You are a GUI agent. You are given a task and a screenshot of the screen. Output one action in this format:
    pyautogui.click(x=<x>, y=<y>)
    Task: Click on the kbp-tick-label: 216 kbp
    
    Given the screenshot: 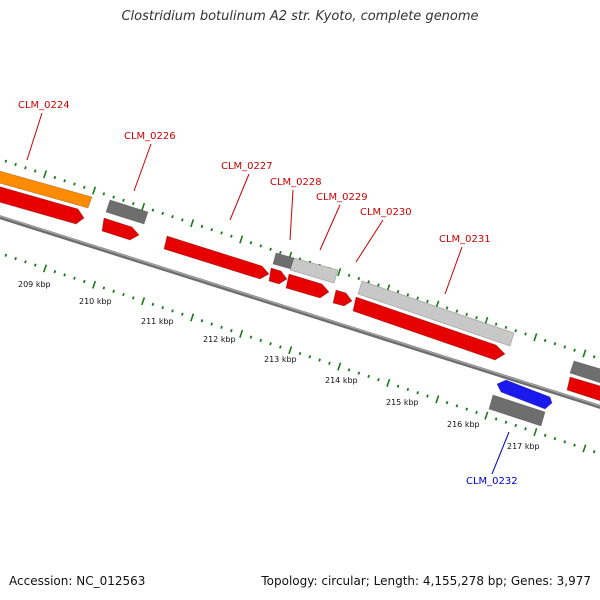 What is the action you would take?
    pyautogui.click(x=463, y=424)
    